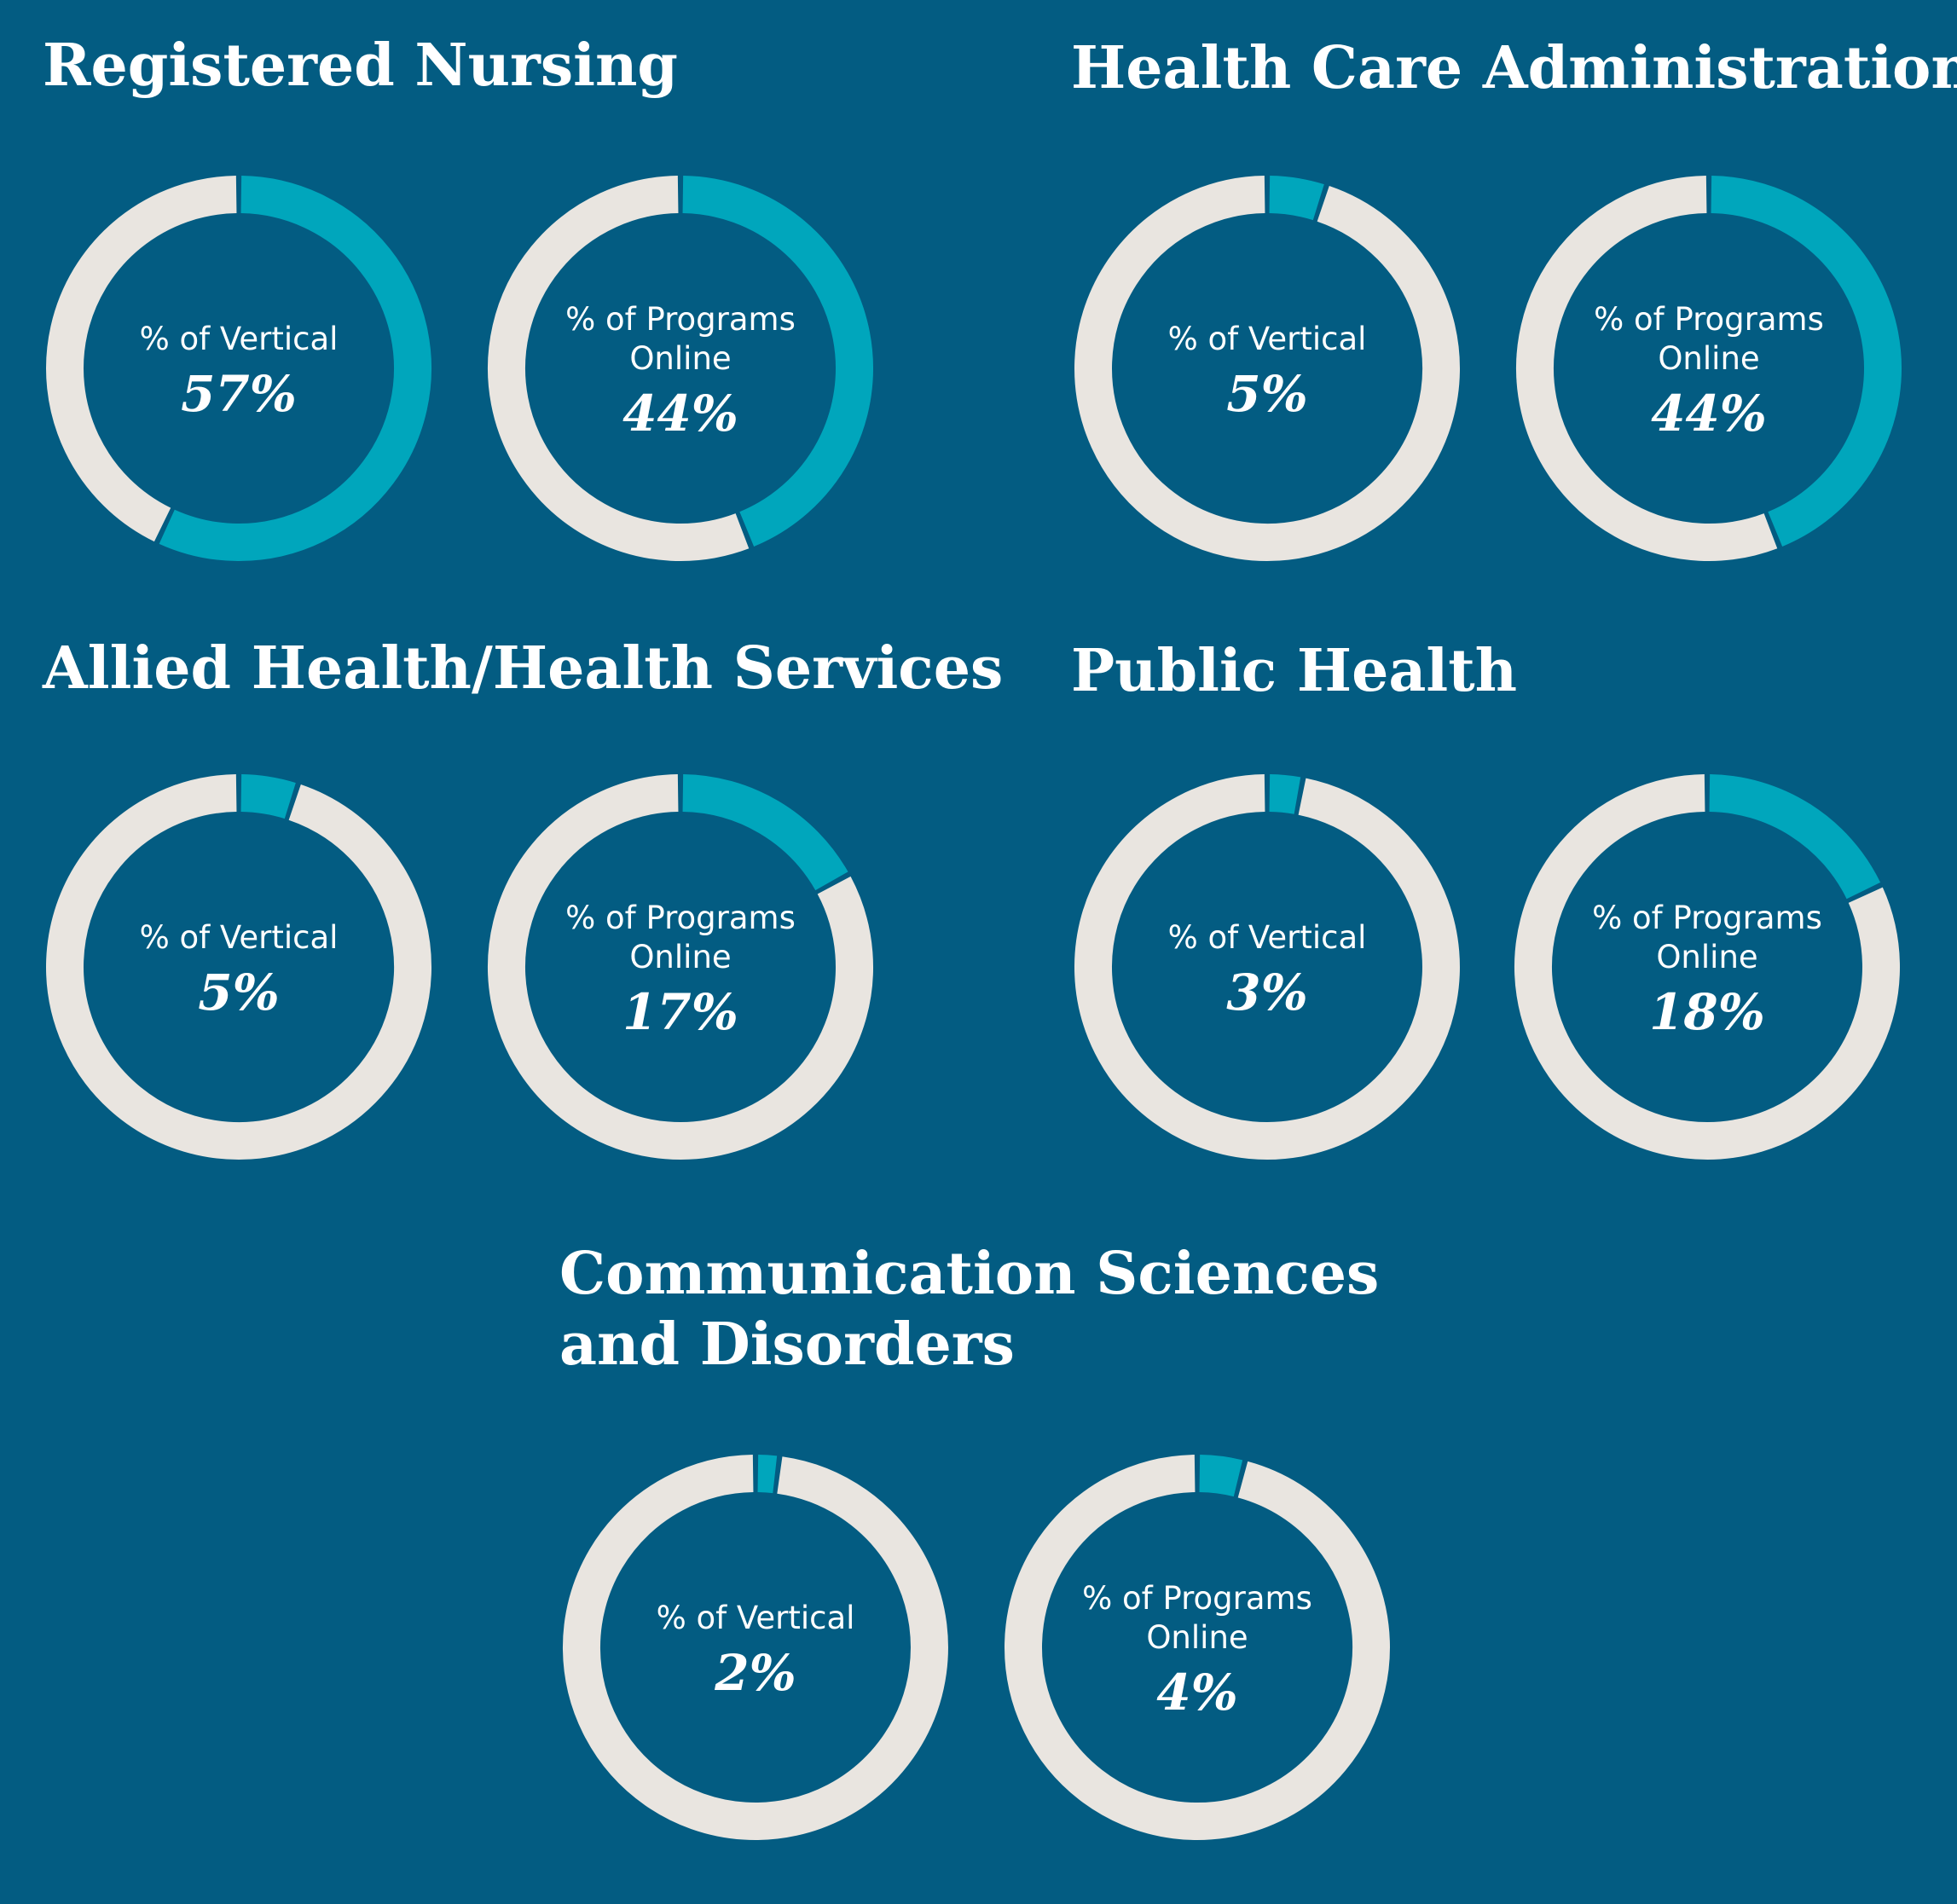 This screenshot has height=1904, width=1957. What do you see at coordinates (787, 1345) in the screenshot?
I see `section-title-line: and Disorders` at bounding box center [787, 1345].